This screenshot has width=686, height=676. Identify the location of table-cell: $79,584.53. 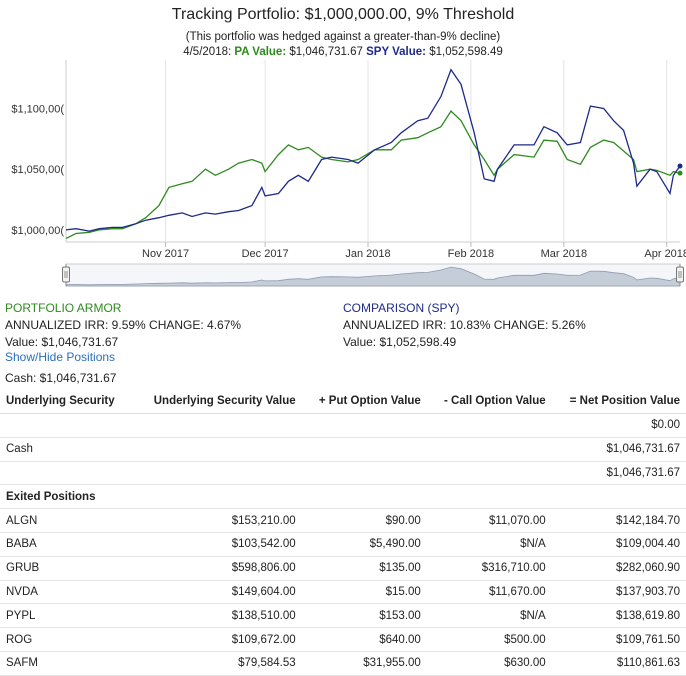
(217, 663).